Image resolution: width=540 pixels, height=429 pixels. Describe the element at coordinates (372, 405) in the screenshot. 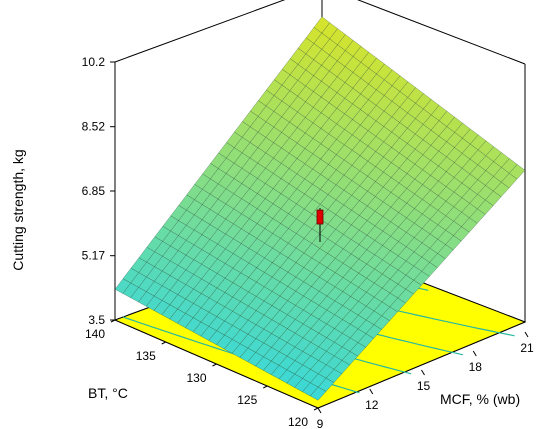

I see `mcf-tick-label: 12` at that location.